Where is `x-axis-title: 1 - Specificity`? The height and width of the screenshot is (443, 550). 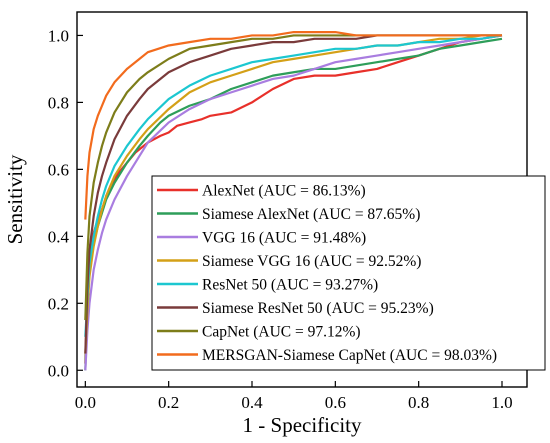 x-axis-title: 1 - Specificity is located at coordinates (302, 425).